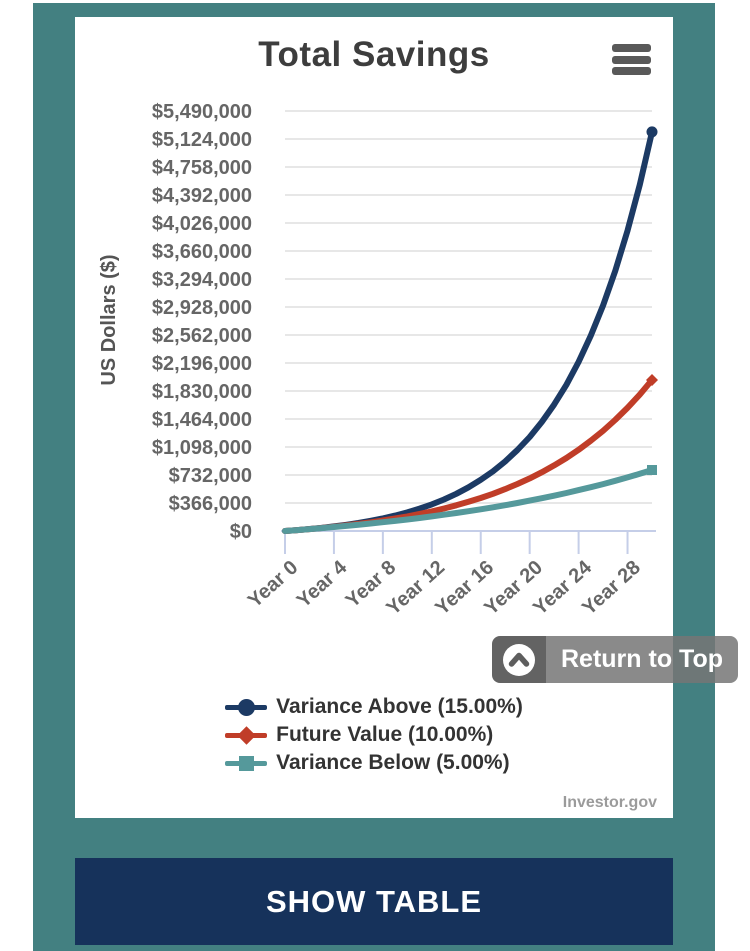 The image size is (750, 951). I want to click on x-tick-label: Year 4, so click(322, 584).